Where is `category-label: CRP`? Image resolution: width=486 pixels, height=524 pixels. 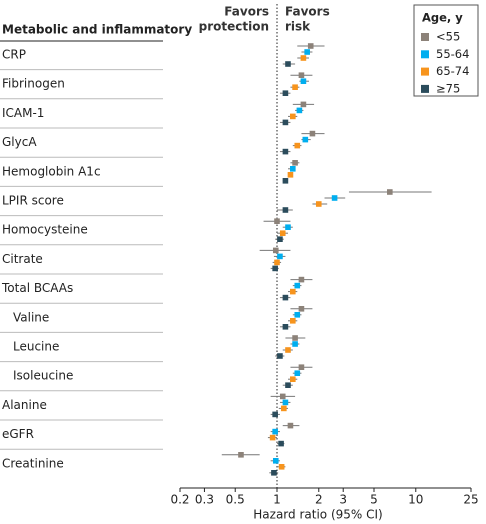
category-label: CRP is located at coordinates (14, 55).